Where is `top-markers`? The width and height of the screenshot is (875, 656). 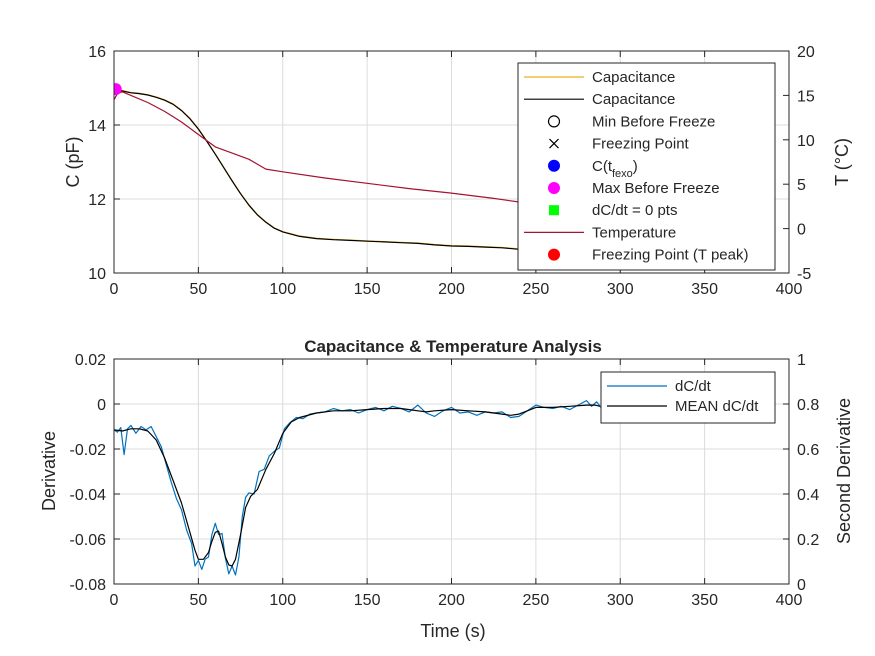 top-markers is located at coordinates (118, 89).